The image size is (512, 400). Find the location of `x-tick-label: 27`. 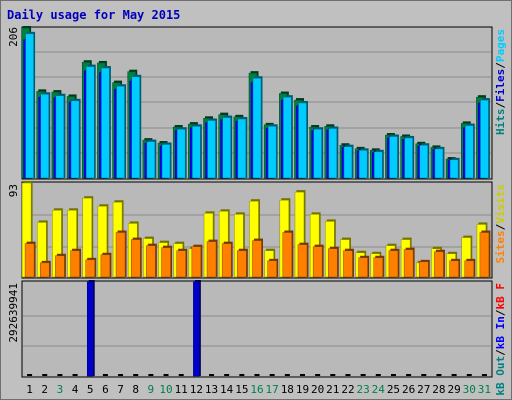

x-tick-label: 27 is located at coordinates (423, 389).